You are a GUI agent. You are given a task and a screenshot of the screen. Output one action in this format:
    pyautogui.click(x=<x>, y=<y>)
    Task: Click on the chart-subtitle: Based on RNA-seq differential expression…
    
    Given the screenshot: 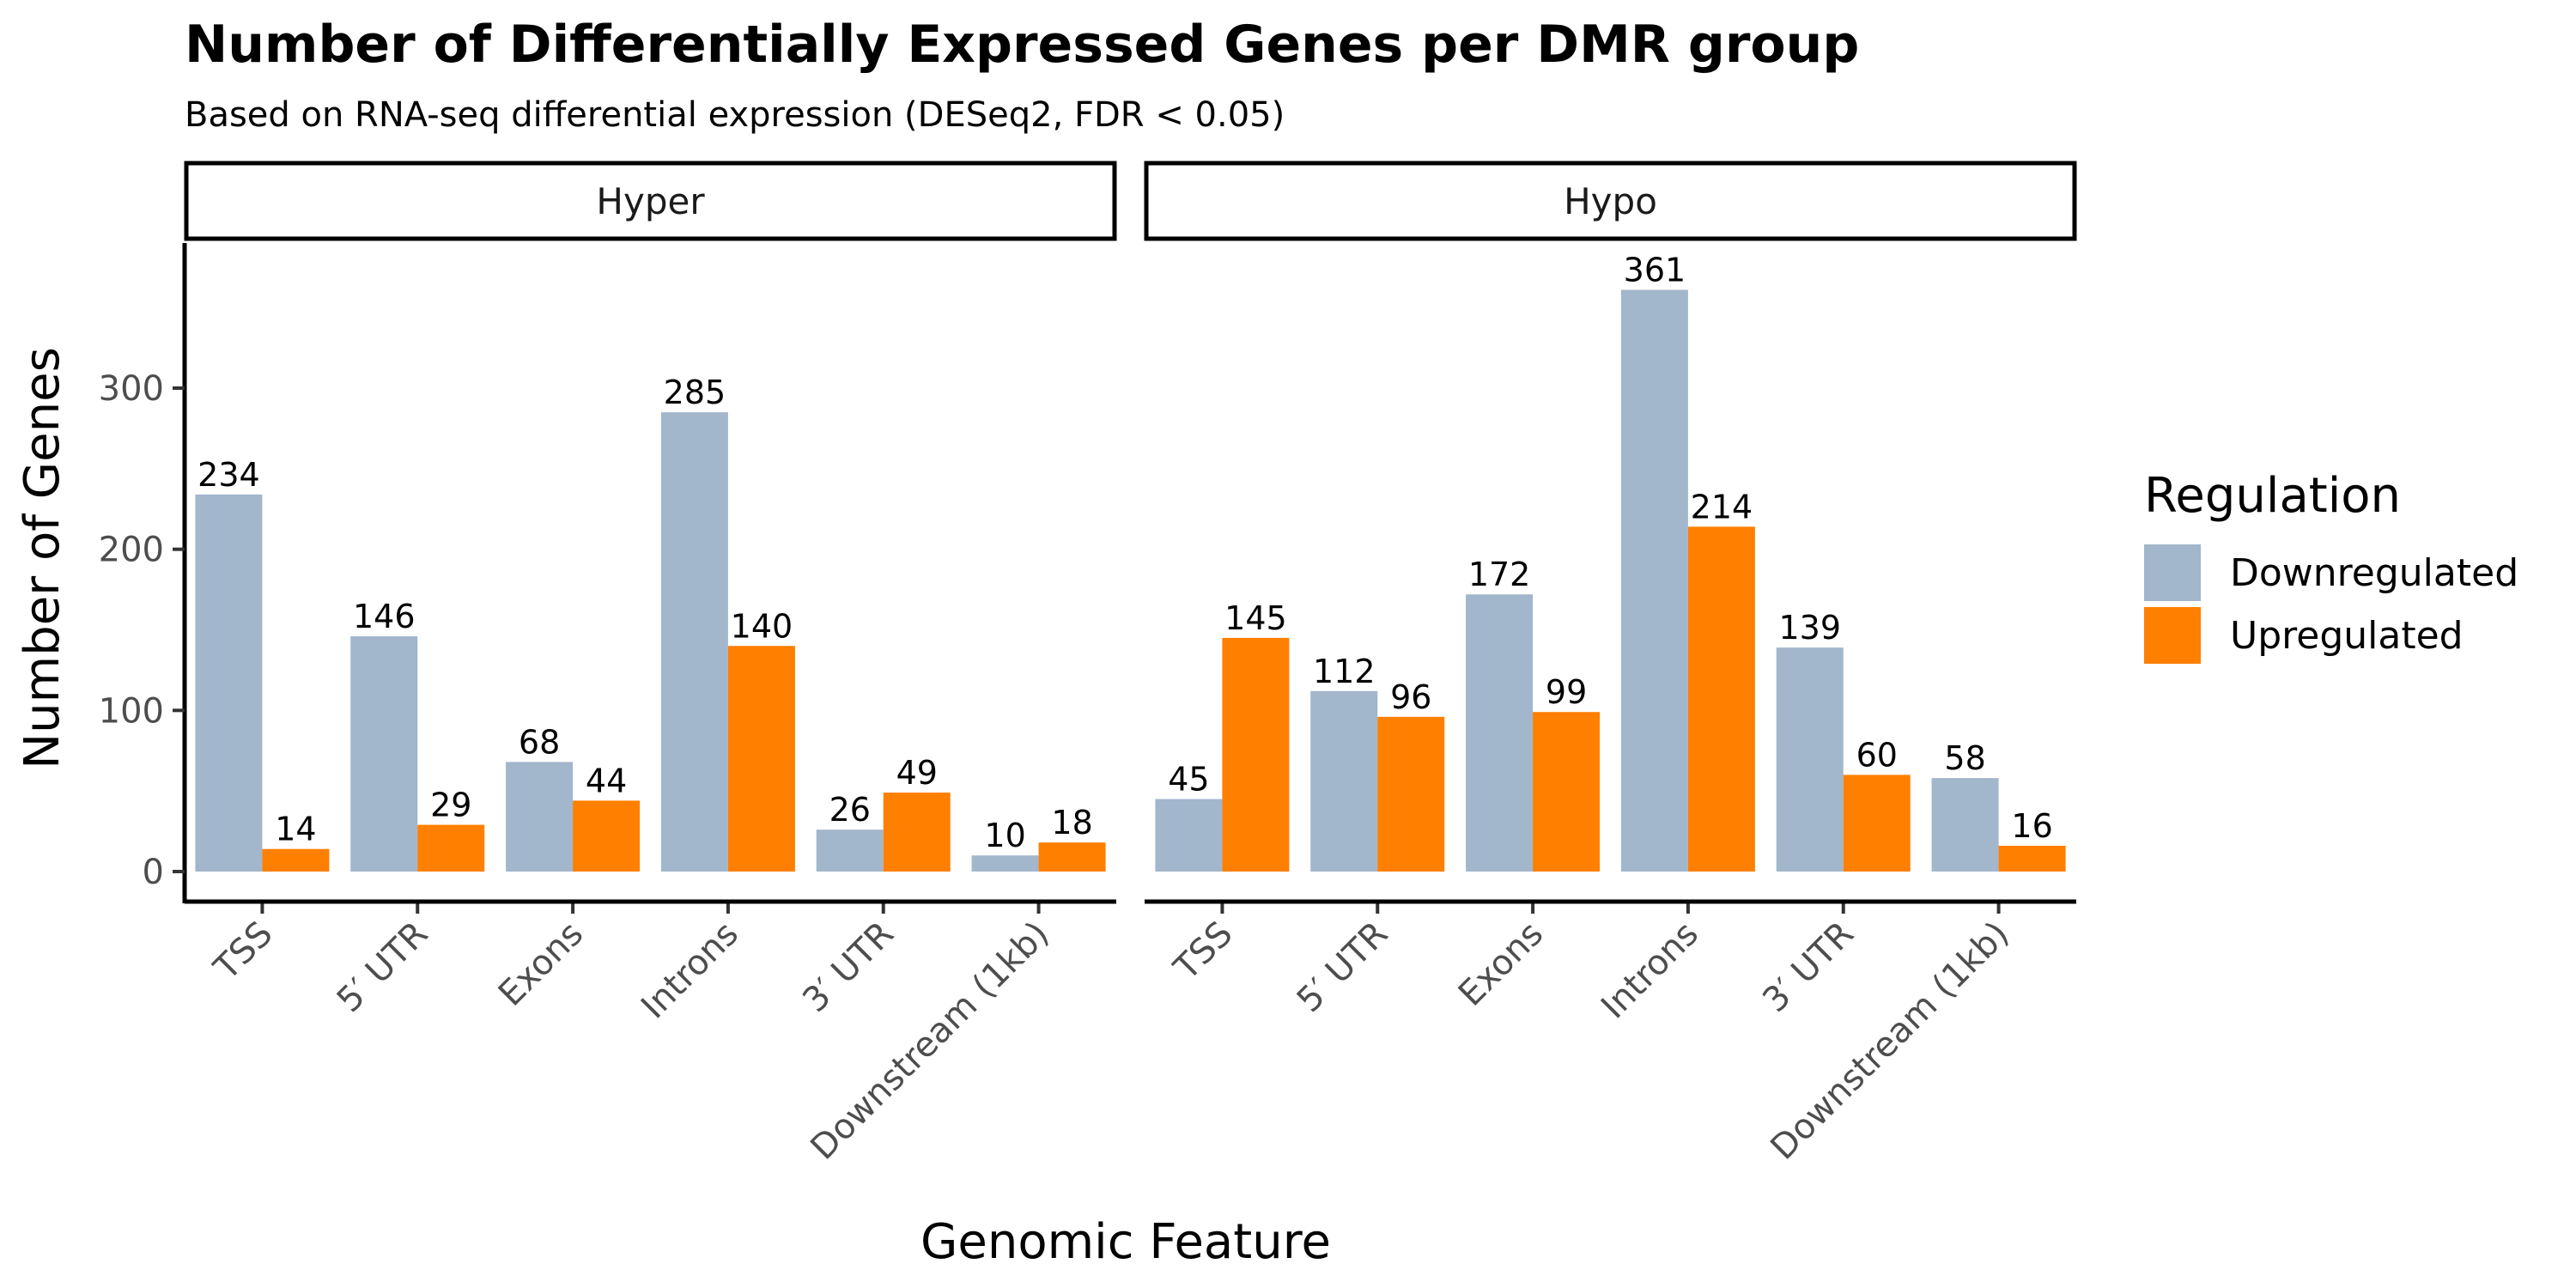 What is the action you would take?
    pyautogui.click(x=735, y=115)
    